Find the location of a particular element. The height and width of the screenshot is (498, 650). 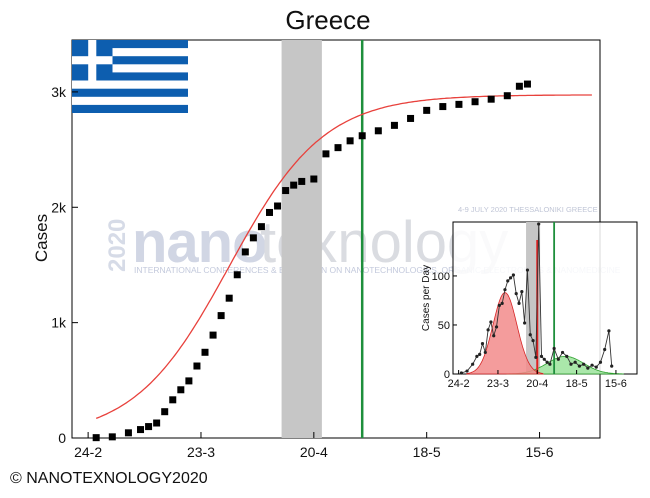

y-tick-label: 0 is located at coordinates (62, 438).